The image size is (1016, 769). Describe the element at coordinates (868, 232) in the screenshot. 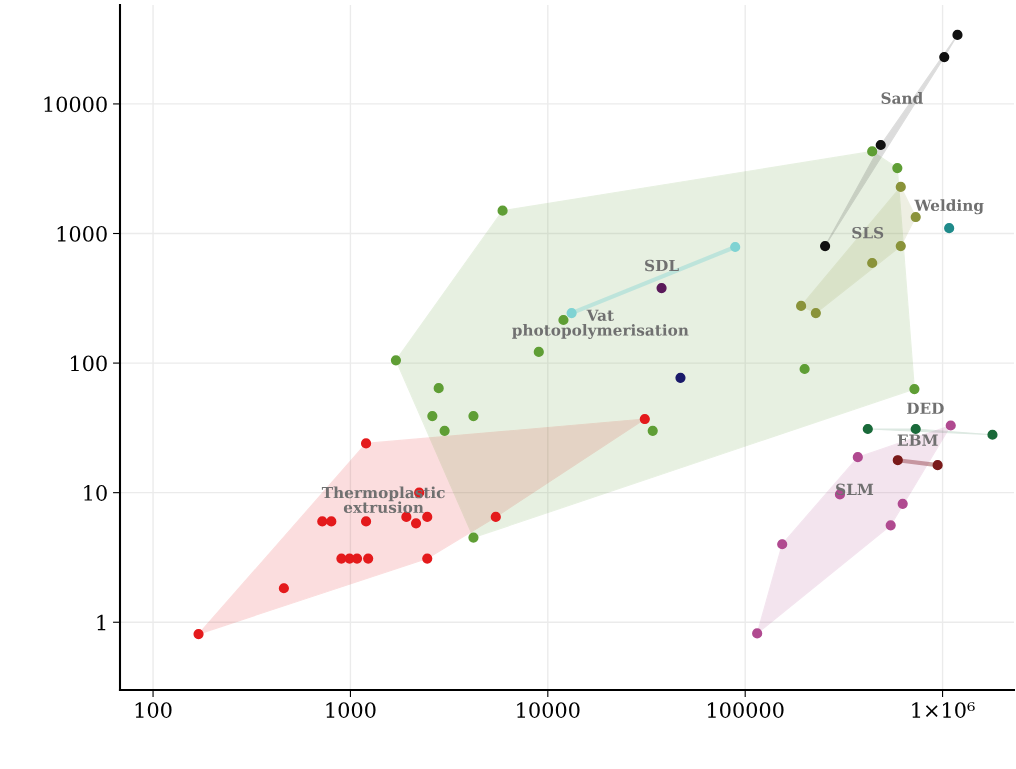

I see `series-label: SLS` at that location.